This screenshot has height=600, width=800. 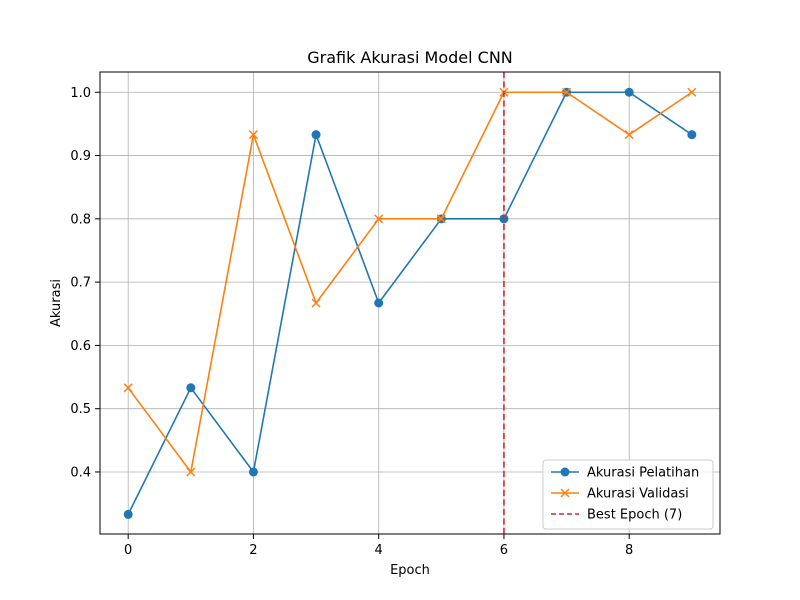 I want to click on y-tick-label: 0.7, so click(x=80, y=283).